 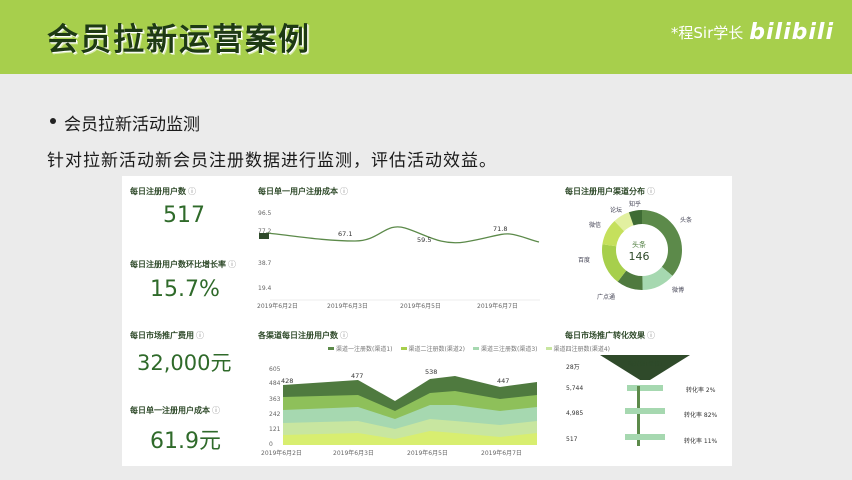 What do you see at coordinates (265, 231) in the screenshot?
I see `line-y-tick: 77.2` at bounding box center [265, 231].